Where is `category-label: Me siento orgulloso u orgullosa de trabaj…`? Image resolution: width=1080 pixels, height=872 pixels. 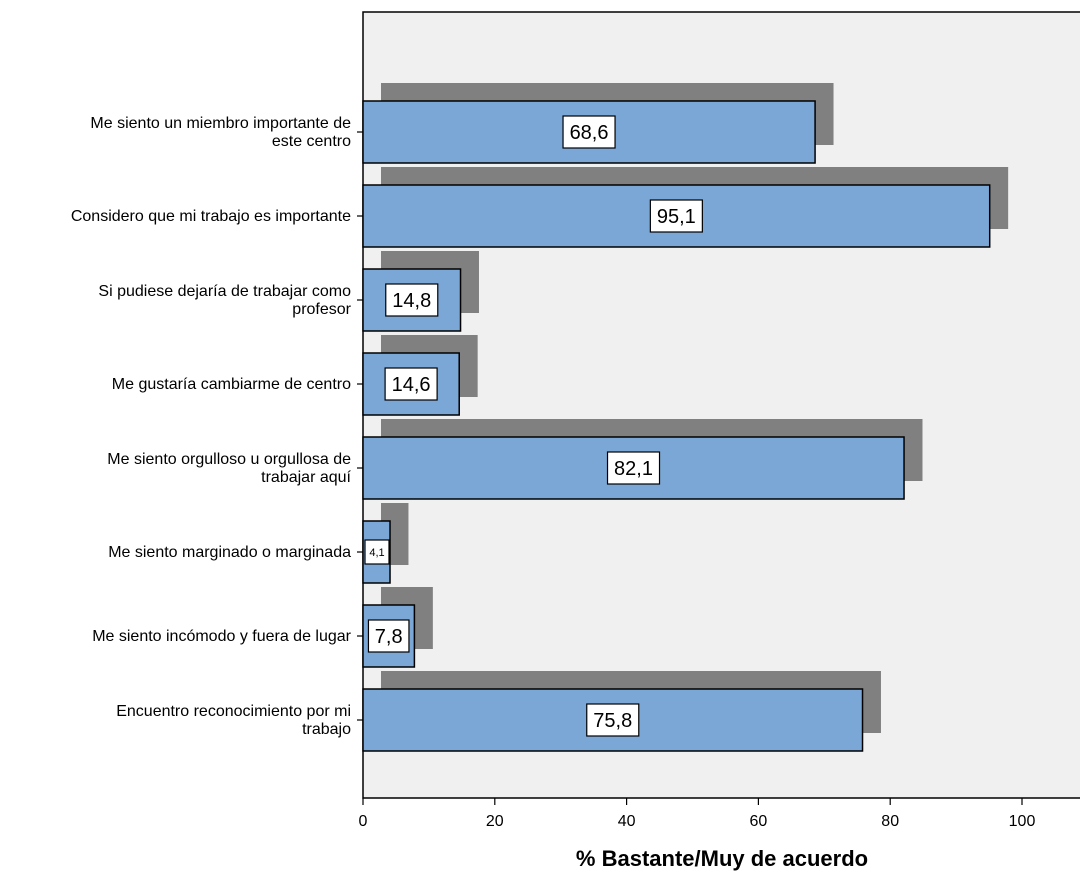
category-label: Me siento orgulloso u orgullosa de trabaj… is located at coordinates (229, 468).